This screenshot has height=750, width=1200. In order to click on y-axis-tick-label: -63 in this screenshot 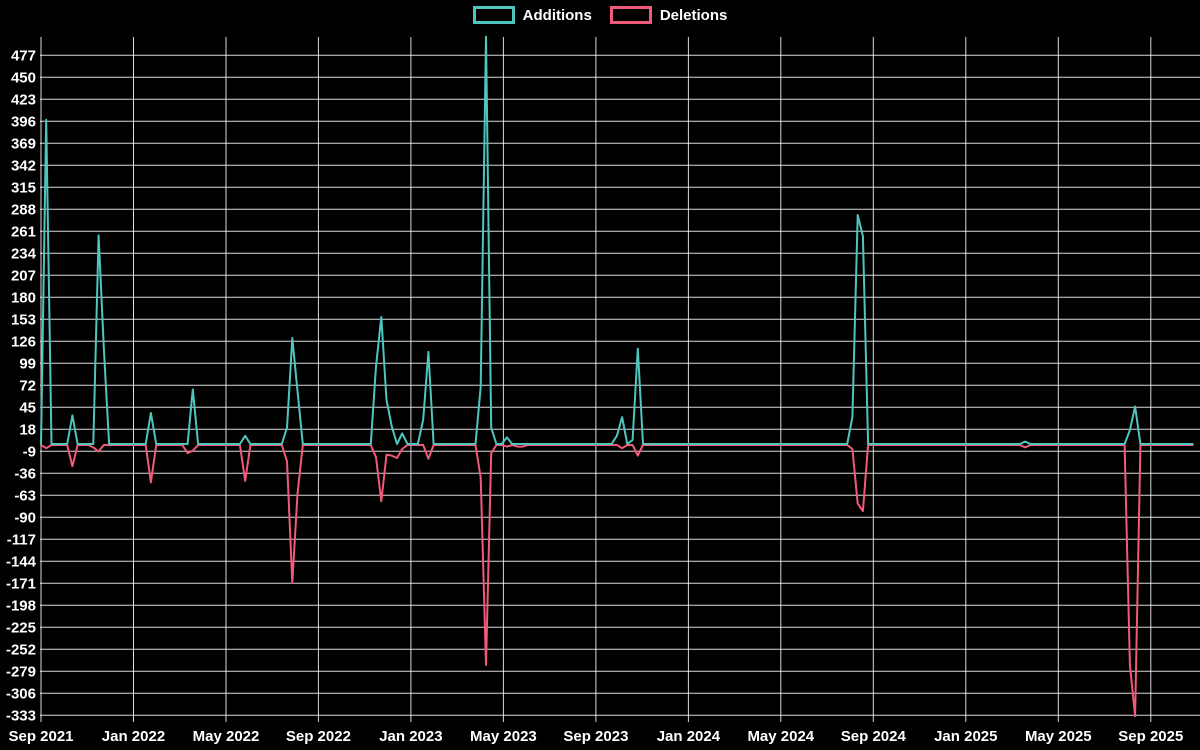, I will do `click(25, 495)`.